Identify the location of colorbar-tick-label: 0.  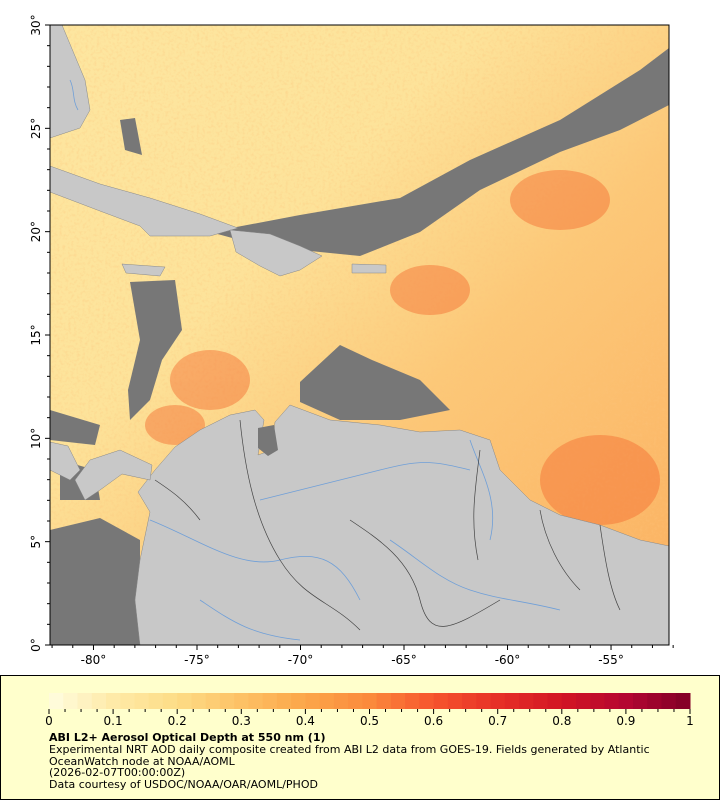
(49, 721).